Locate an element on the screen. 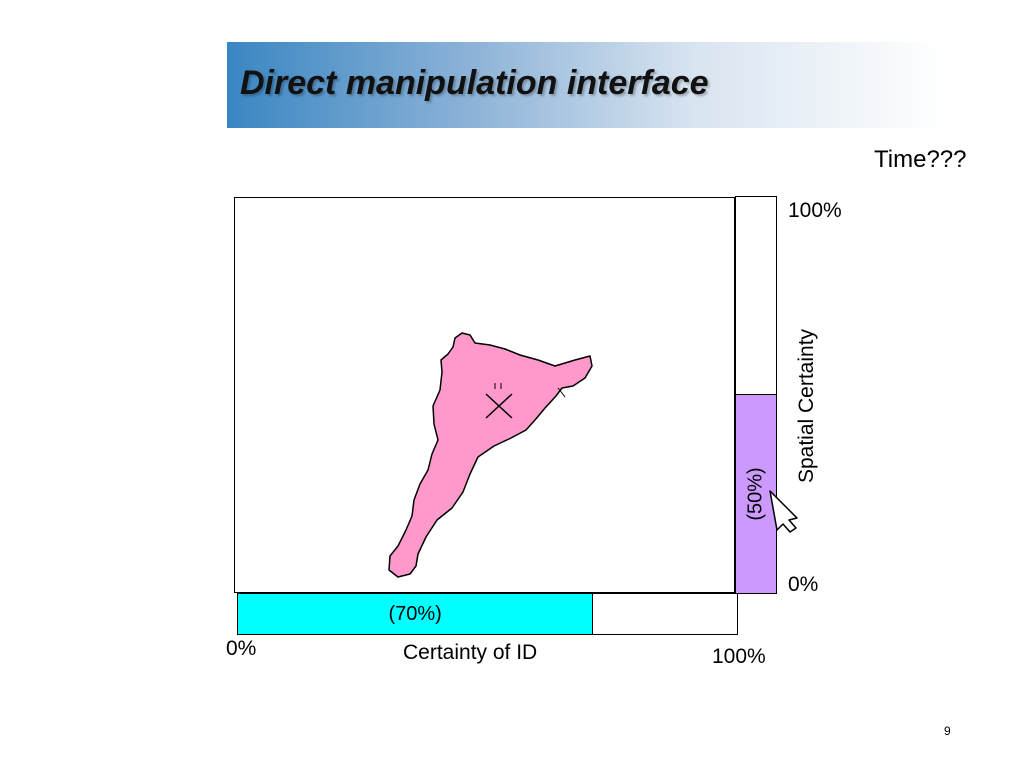 Image resolution: width=1024 pixels, height=768 pixels. id-certainty-fill: (70%) is located at coordinates (416, 614).